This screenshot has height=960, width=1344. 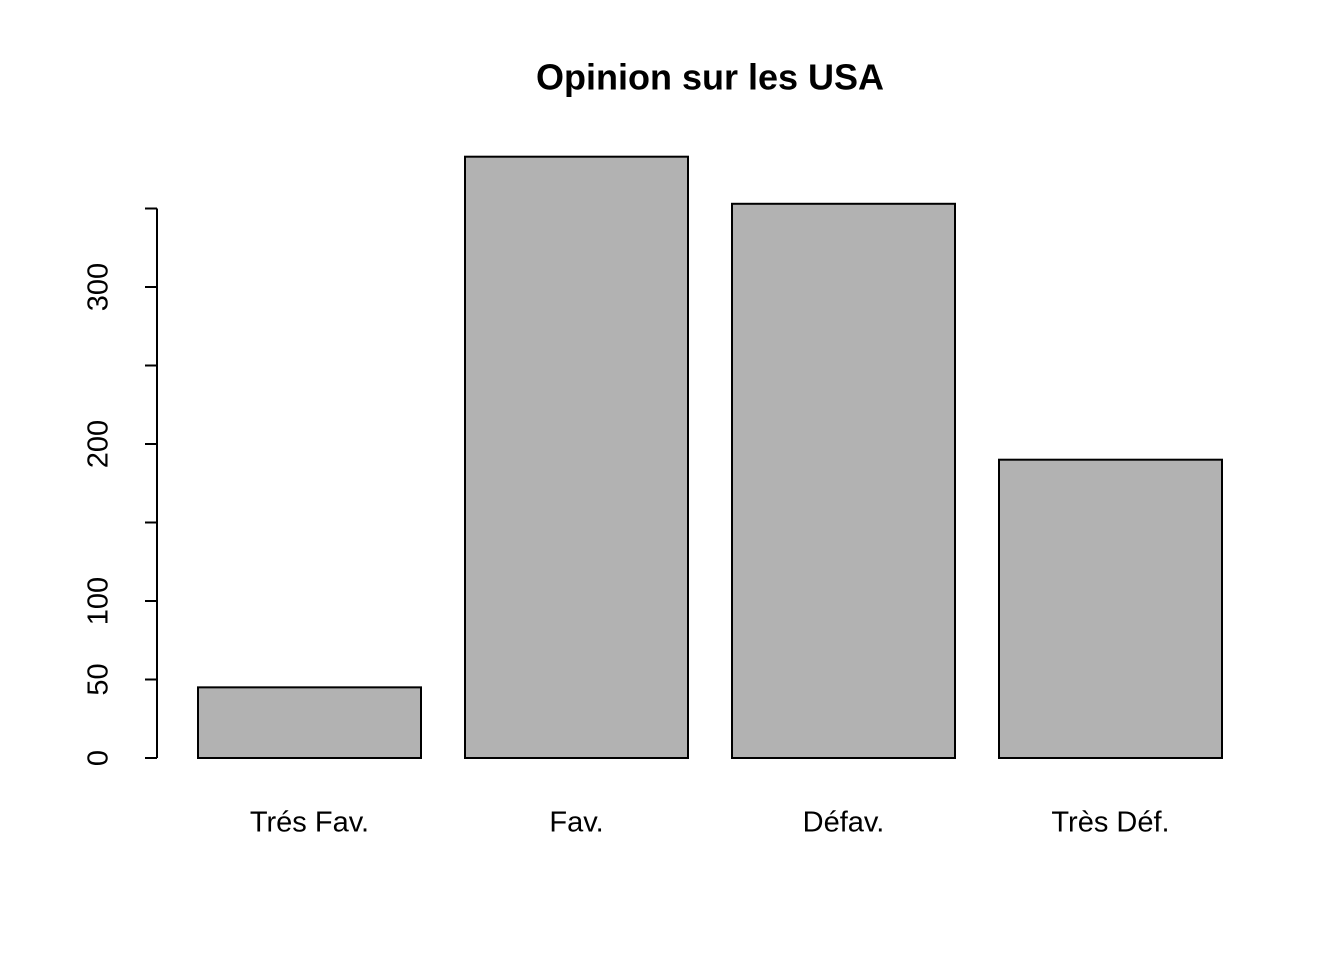 What do you see at coordinates (99, 287) in the screenshot?
I see `y-tick-label: 300` at bounding box center [99, 287].